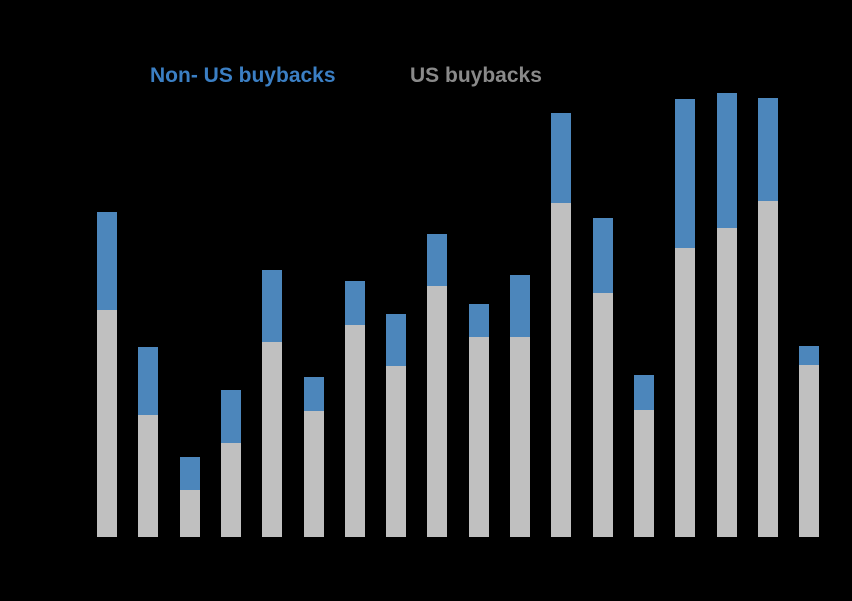 The height and width of the screenshot is (601, 852). What do you see at coordinates (476, 75) in the screenshot?
I see `legend-us-buybacks: US buybacks` at bounding box center [476, 75].